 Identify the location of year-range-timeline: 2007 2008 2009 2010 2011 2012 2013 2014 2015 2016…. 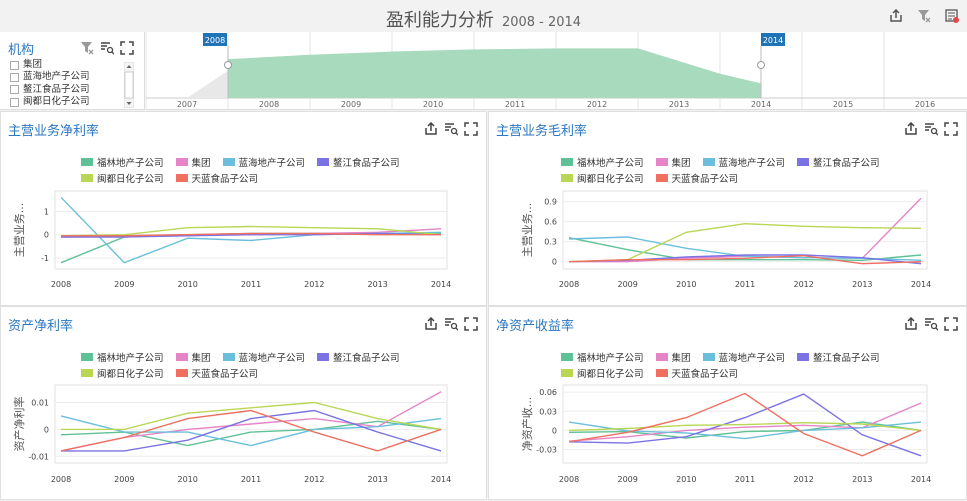
(556, 71).